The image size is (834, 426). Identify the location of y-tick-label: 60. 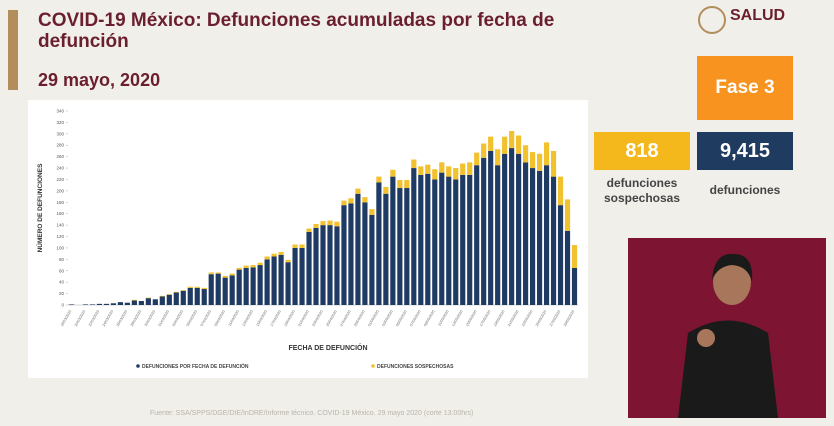
(62, 270).